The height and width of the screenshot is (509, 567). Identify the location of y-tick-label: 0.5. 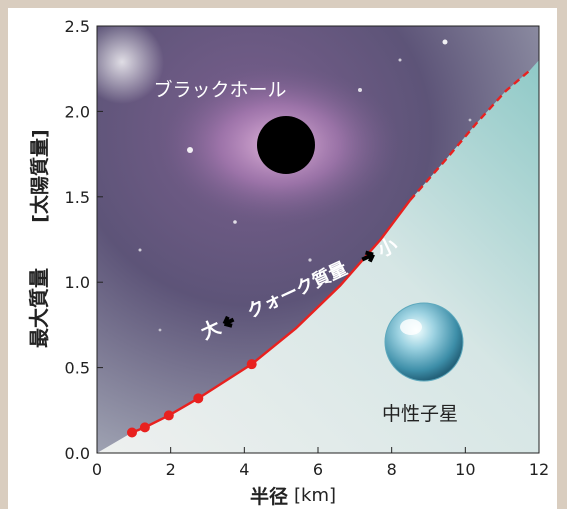
(77, 368).